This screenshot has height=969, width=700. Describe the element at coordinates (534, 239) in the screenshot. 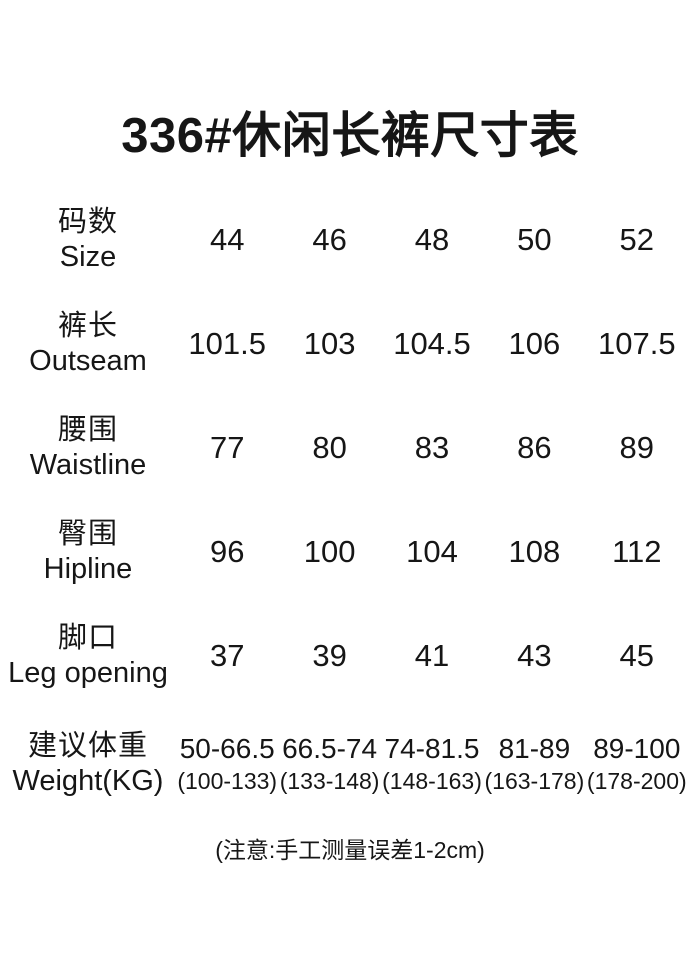

I see `size-value: 50` at that location.